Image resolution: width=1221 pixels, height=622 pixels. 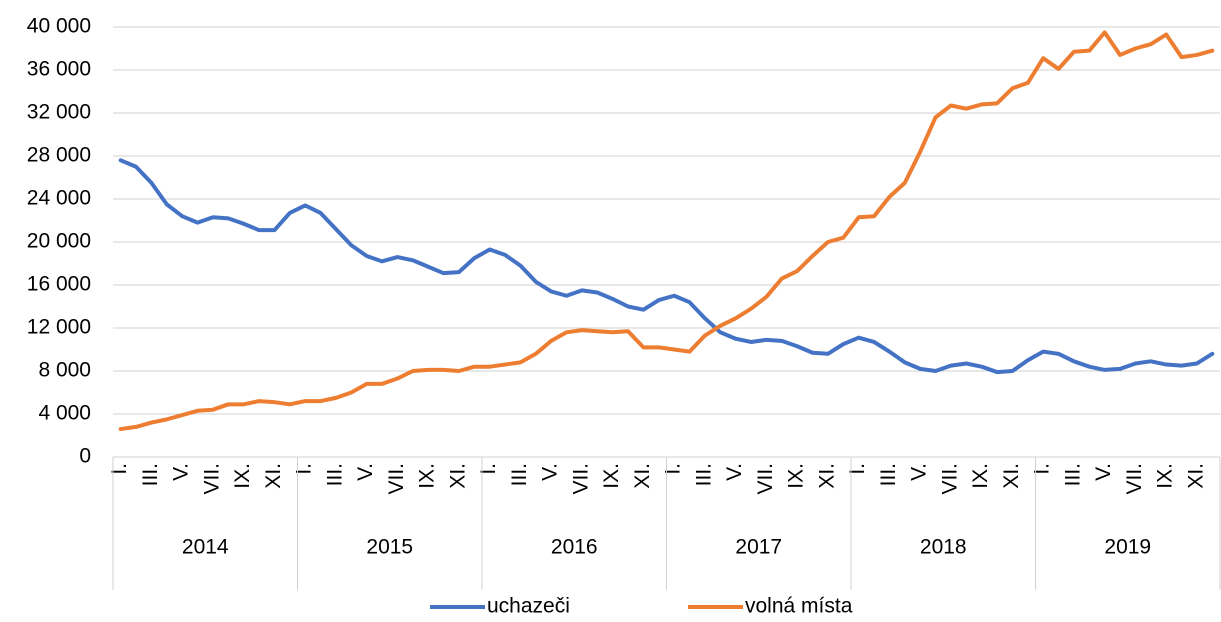 I want to click on y-tick-label: 28 000, so click(x=59, y=155).